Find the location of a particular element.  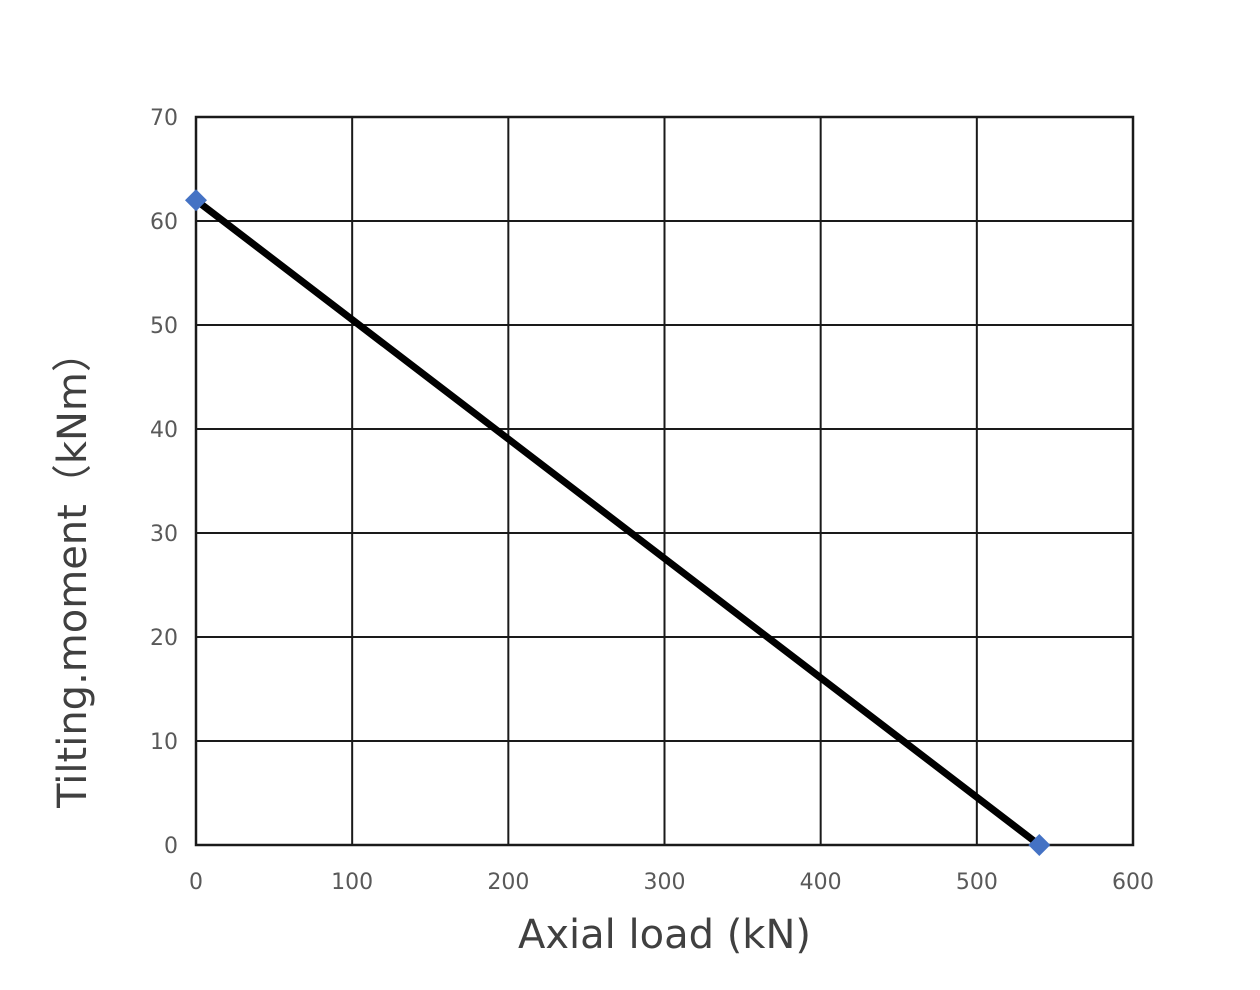

x-tick-label: 300 is located at coordinates (665, 882).